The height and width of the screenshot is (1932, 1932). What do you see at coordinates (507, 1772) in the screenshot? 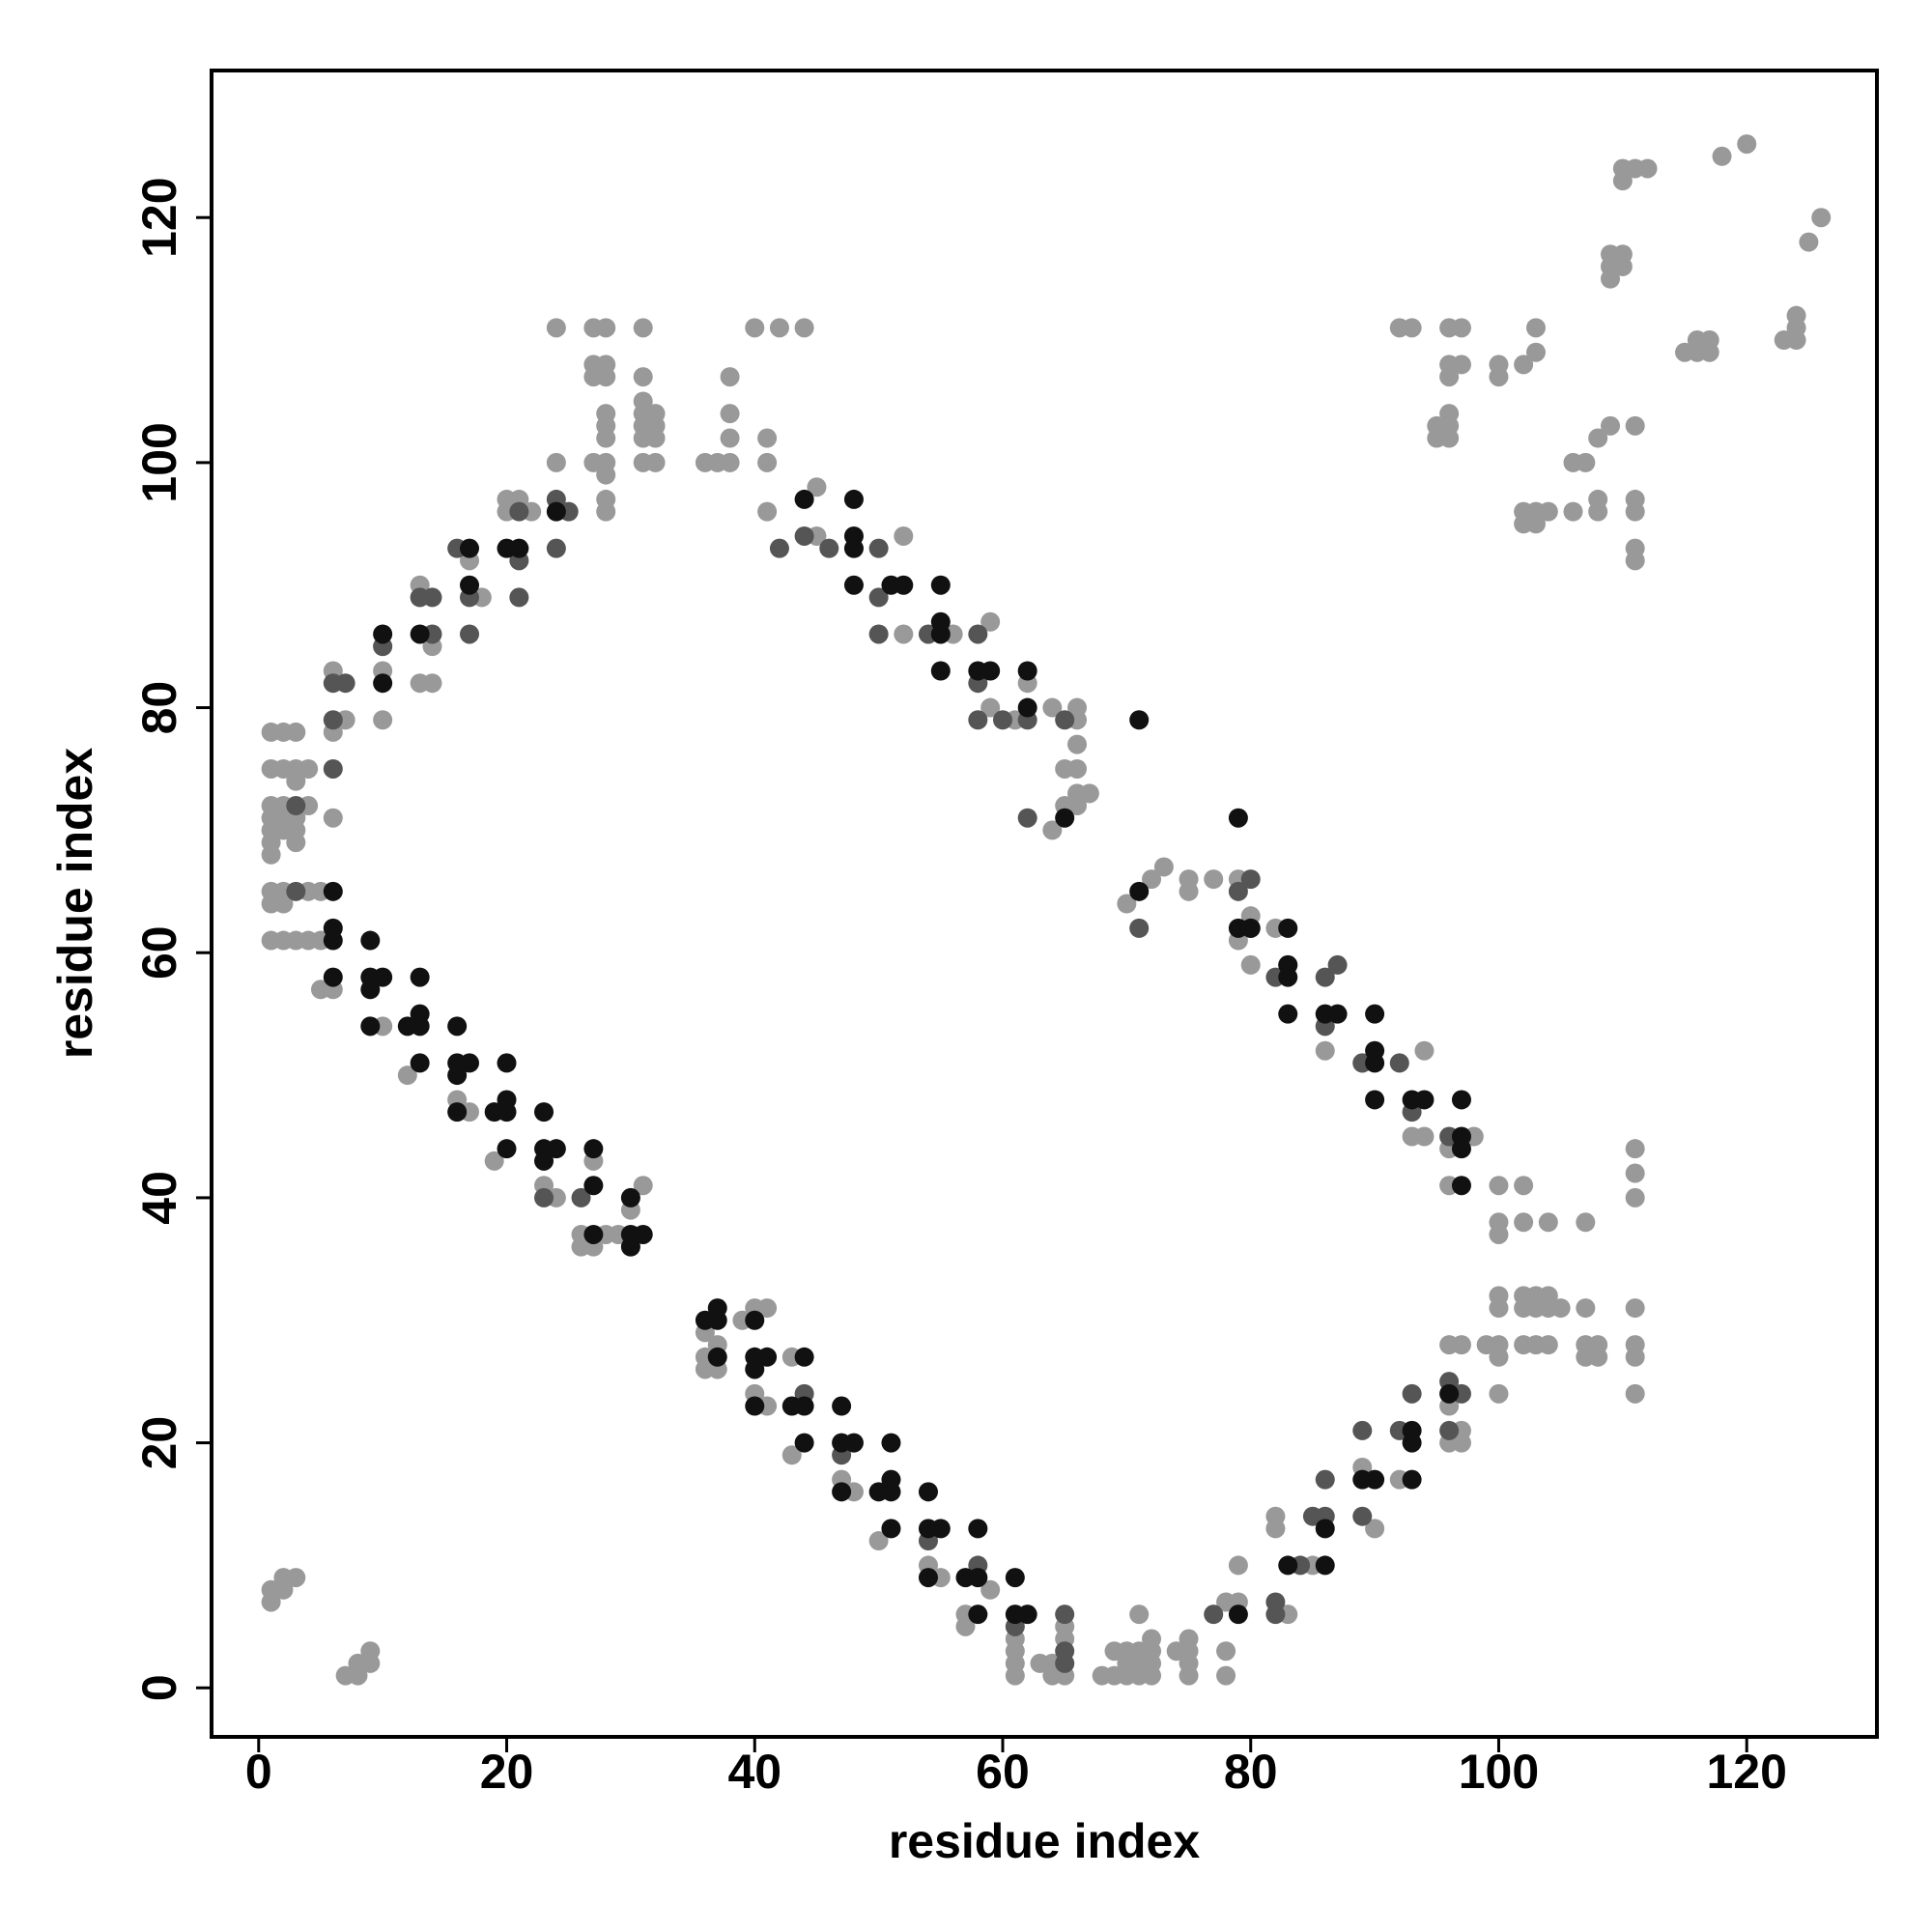
I see `x-tick-label: 20` at bounding box center [507, 1772].